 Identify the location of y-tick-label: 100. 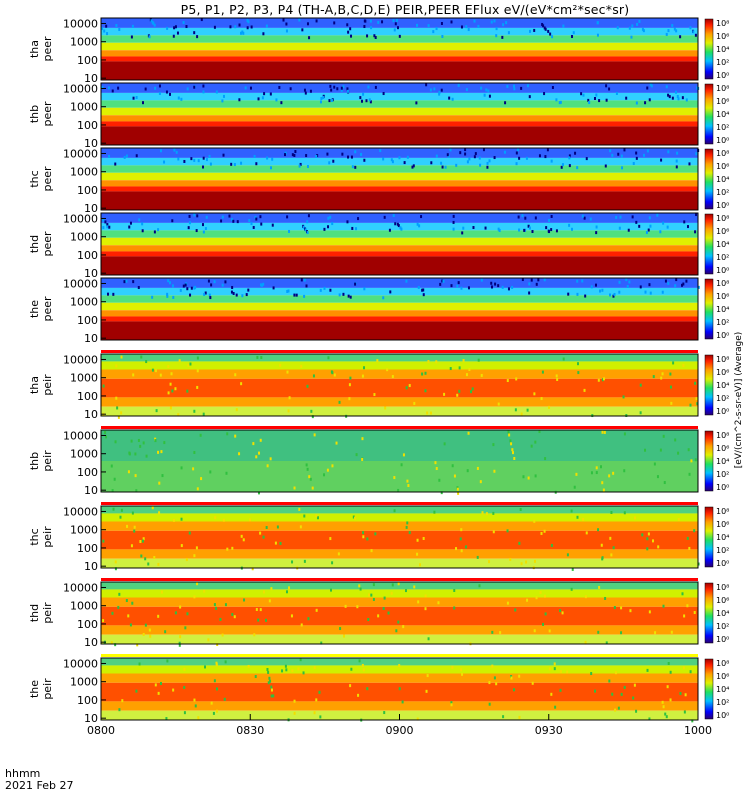
(87, 700).